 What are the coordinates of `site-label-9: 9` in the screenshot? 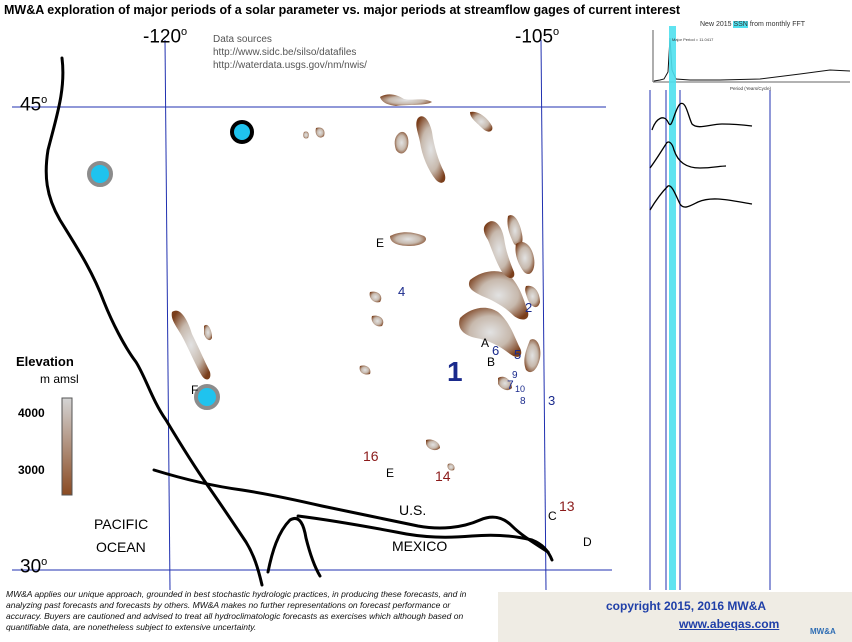 It's located at (515, 375).